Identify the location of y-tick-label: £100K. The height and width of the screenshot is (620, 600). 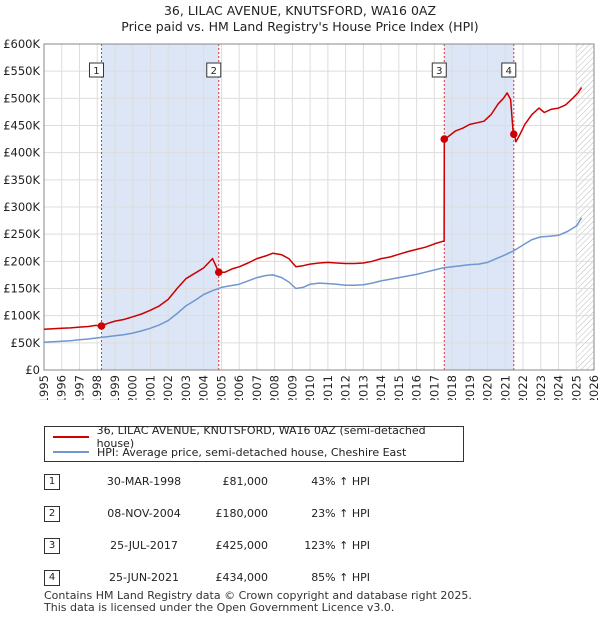
(21, 316).